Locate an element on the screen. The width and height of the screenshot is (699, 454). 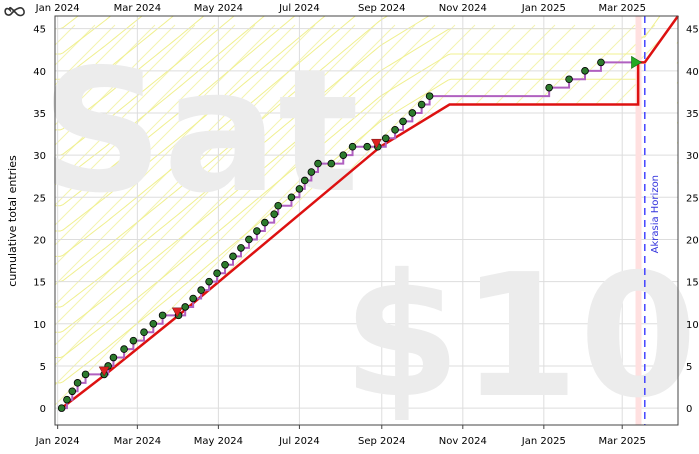
y-tick-label-right: 45 is located at coordinates (692, 30).